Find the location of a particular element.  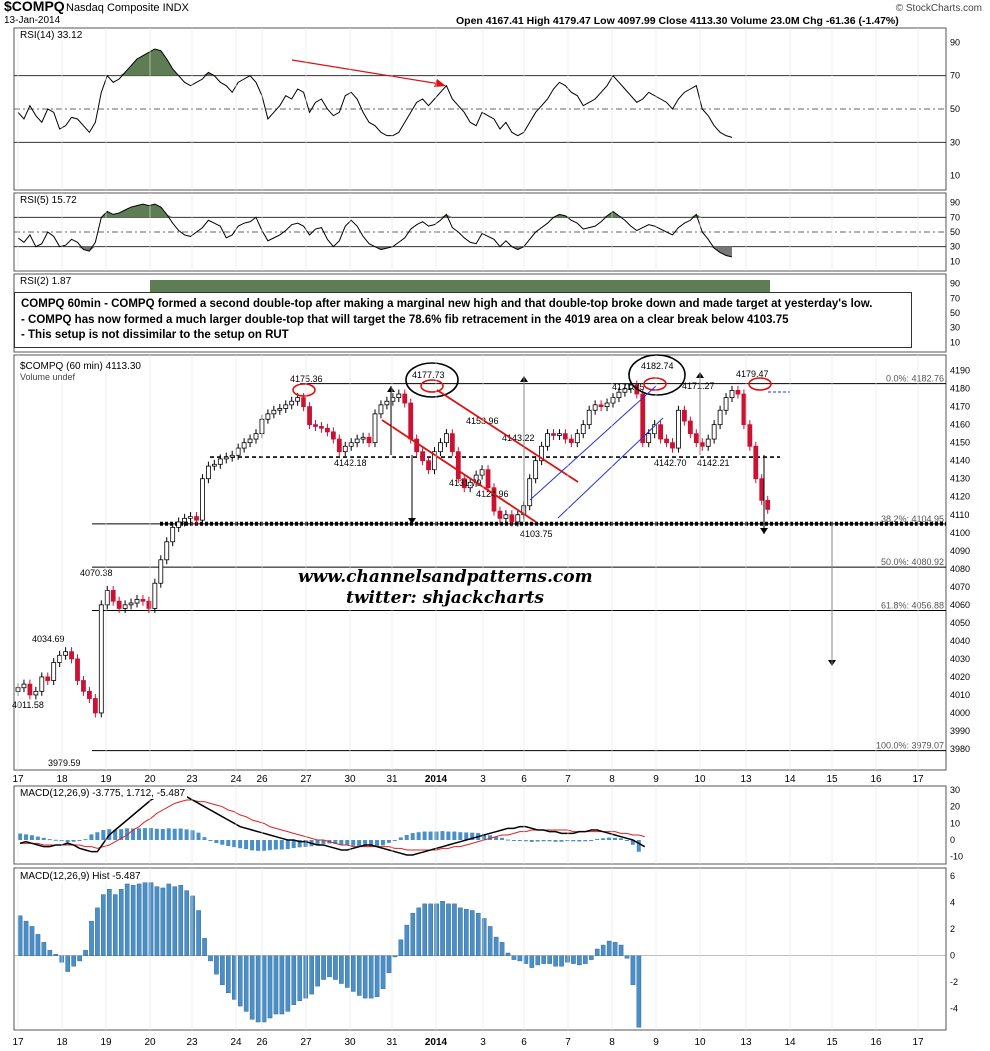

rsi5-label: RSI(5) 15.72 is located at coordinates (48, 200).